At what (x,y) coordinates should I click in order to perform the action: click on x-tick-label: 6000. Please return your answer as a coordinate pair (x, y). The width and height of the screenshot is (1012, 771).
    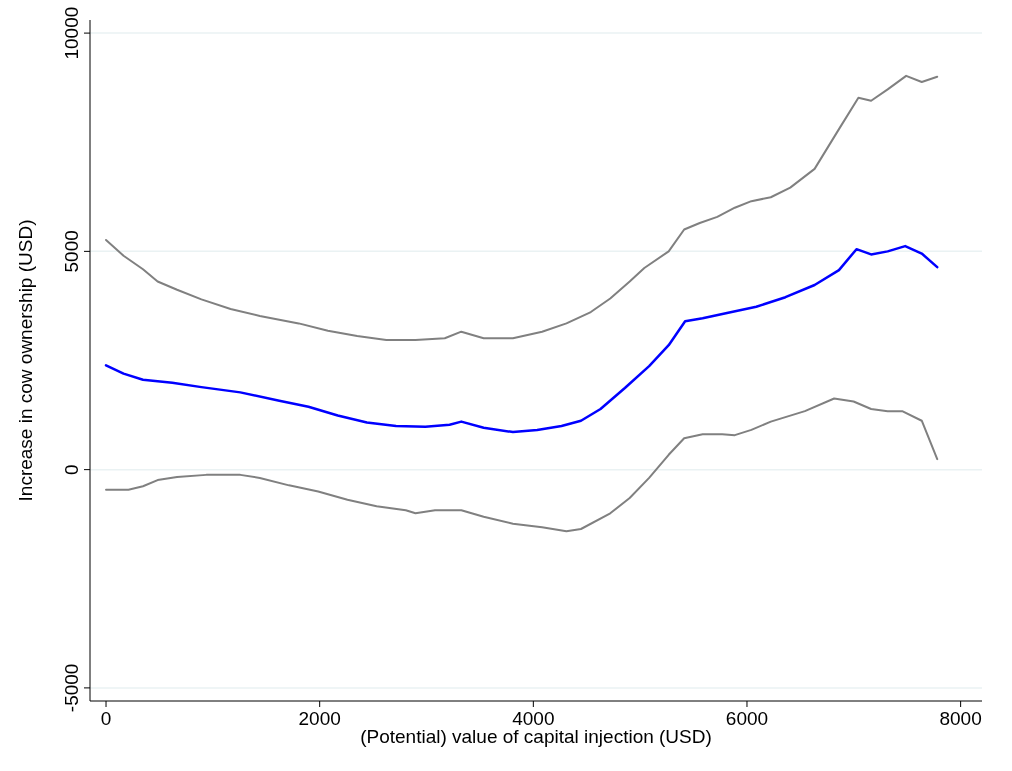
    Looking at the image, I should click on (747, 718).